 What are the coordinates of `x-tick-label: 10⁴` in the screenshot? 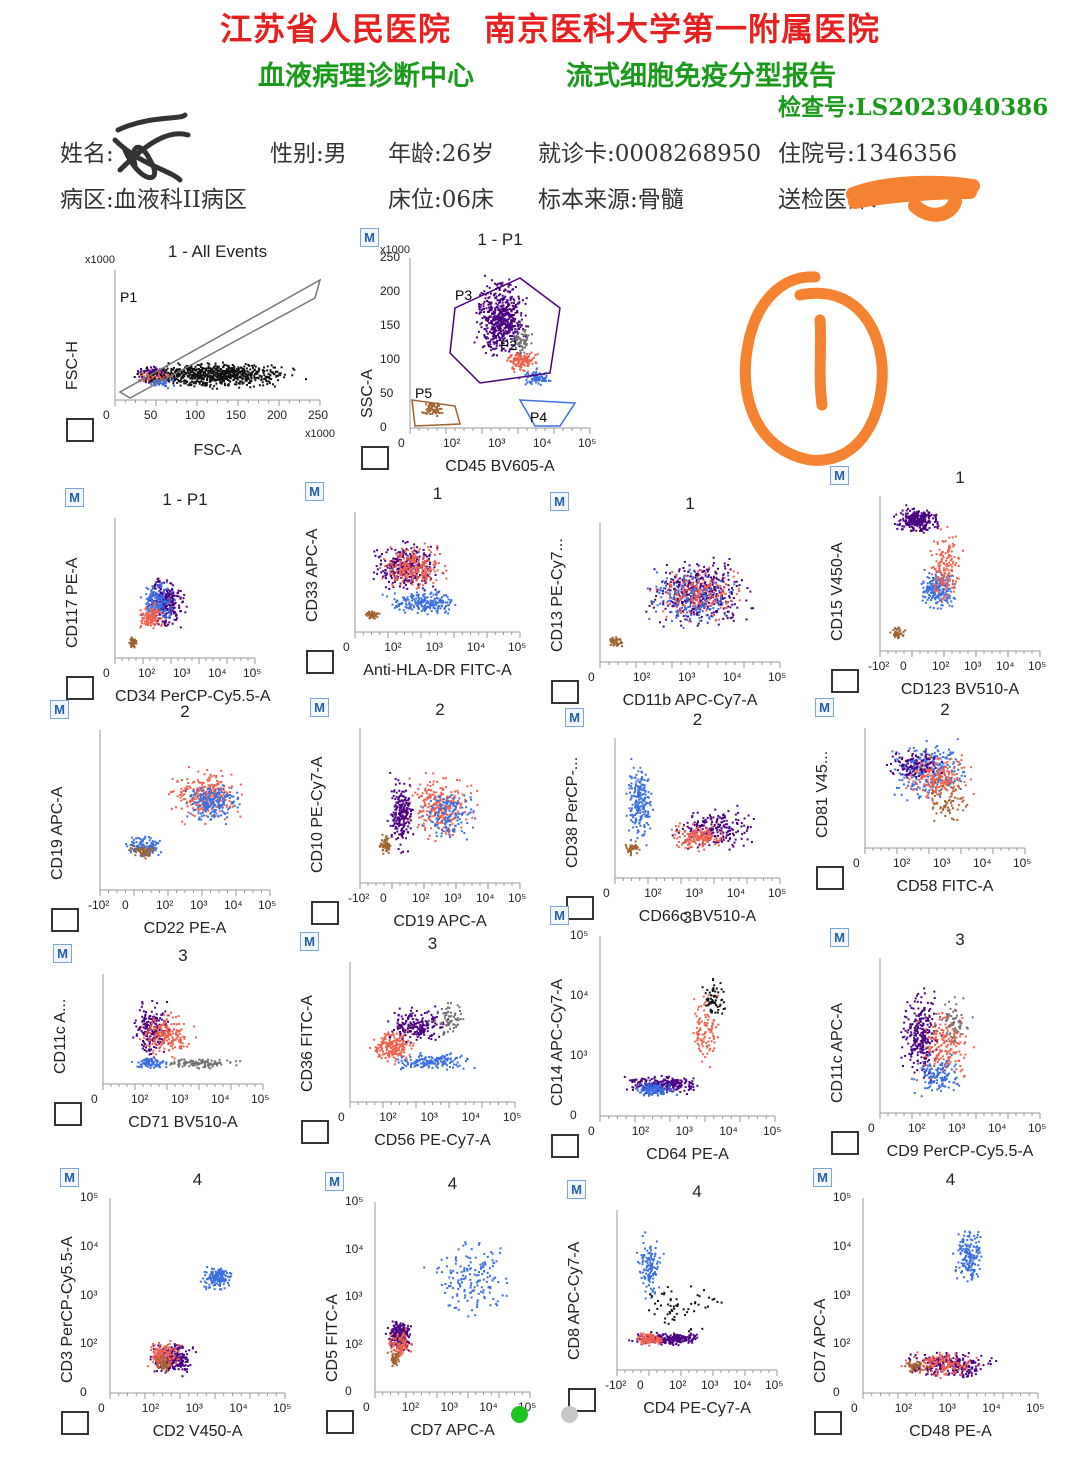 It's located at (732, 677).